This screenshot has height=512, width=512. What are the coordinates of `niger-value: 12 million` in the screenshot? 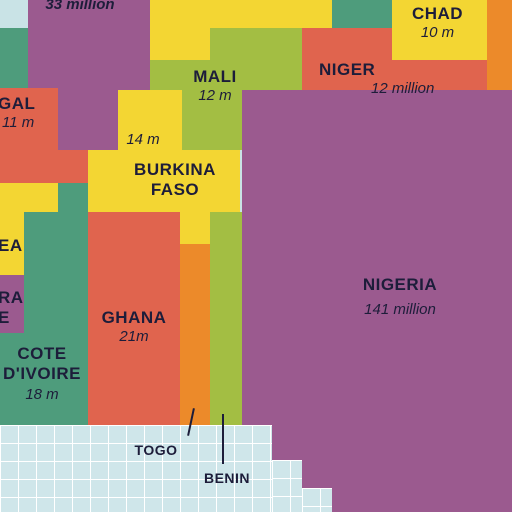 It's located at (403, 88).